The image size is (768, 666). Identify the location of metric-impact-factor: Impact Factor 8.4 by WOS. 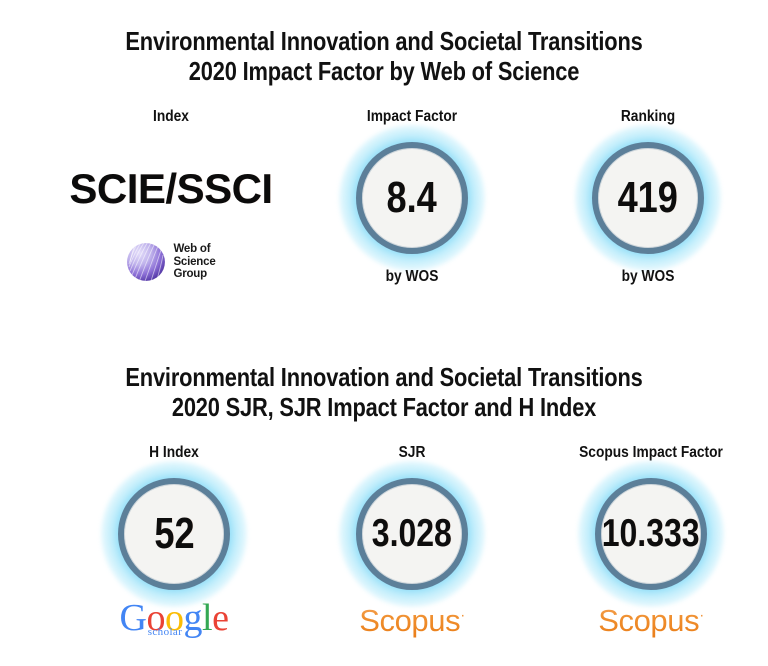
(412, 197).